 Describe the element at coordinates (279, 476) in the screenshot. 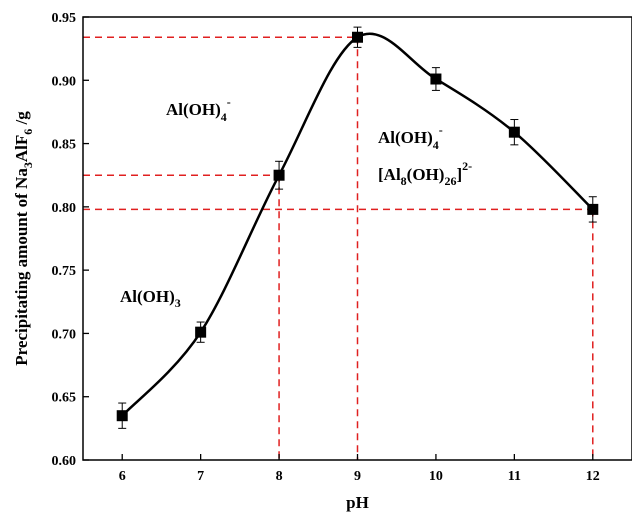

I see `x-tick-label: 8` at that location.